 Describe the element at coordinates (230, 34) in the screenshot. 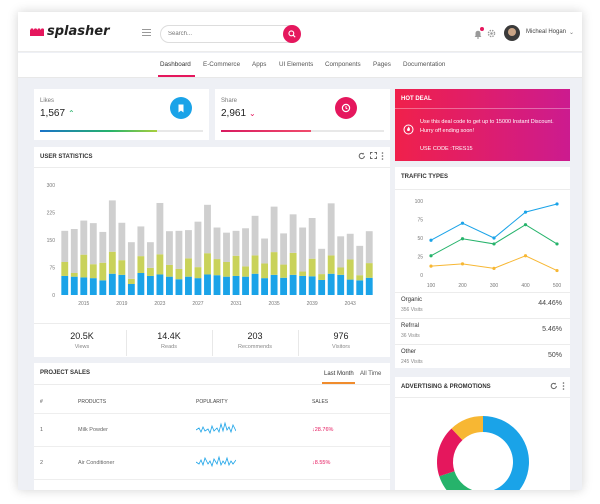

I see `search-input` at that location.